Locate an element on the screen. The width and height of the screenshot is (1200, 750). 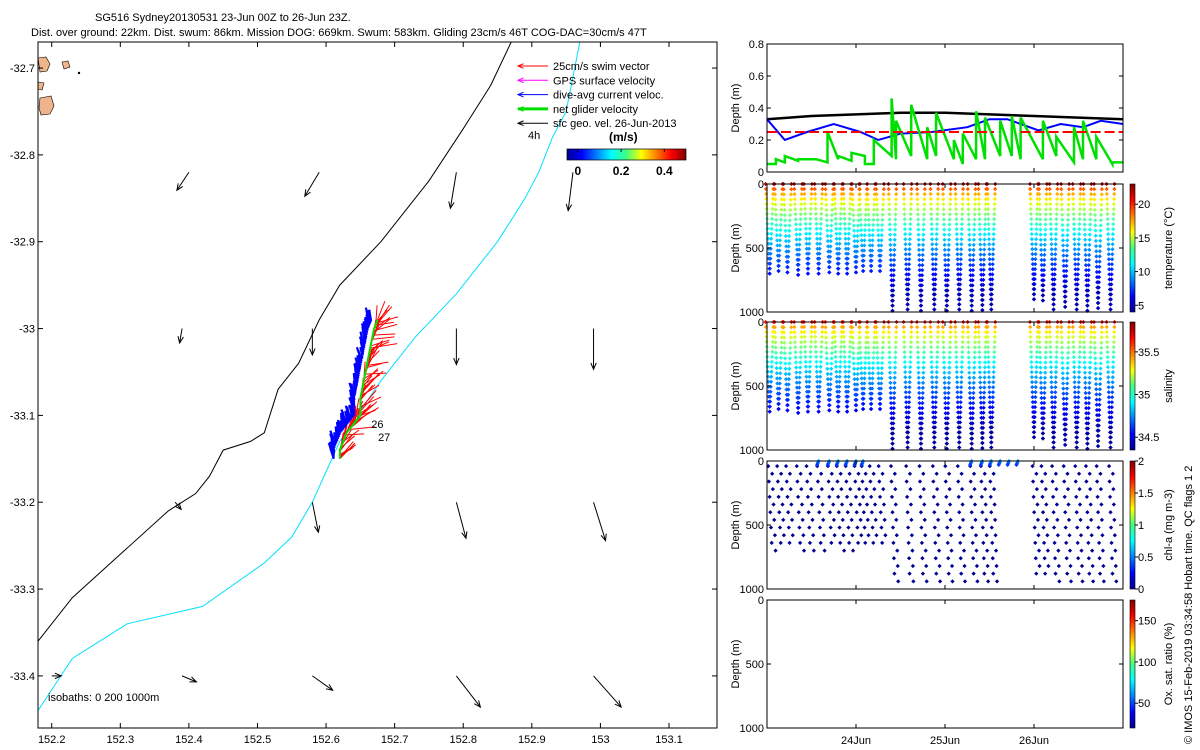
chlorophyll-panel-colorbar-tick-label: 0 is located at coordinates (1141, 590).